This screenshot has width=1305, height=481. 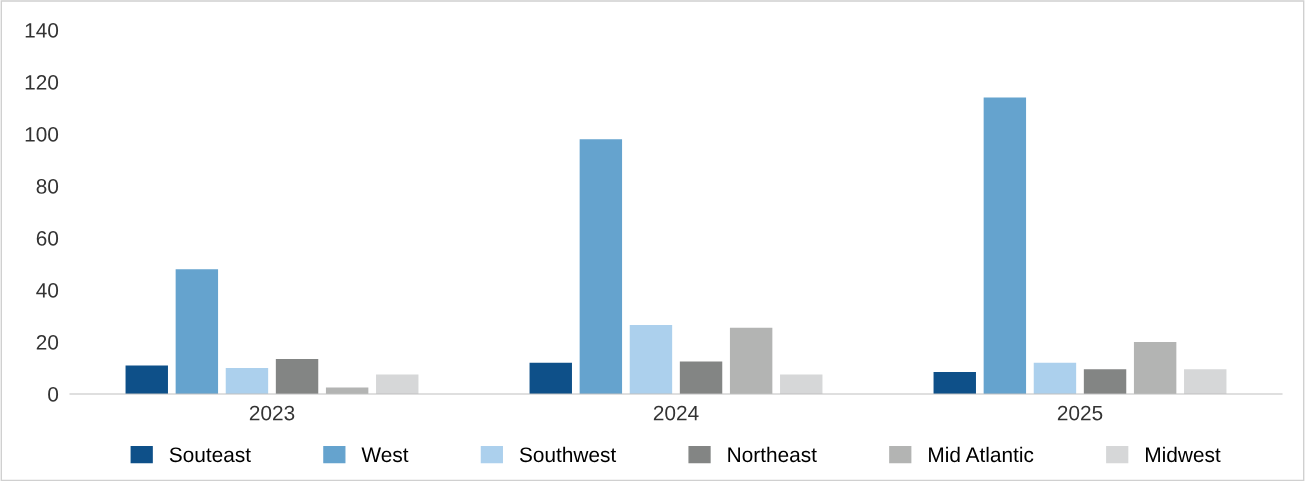 I want to click on y-tick-label: 40, so click(x=47, y=290).